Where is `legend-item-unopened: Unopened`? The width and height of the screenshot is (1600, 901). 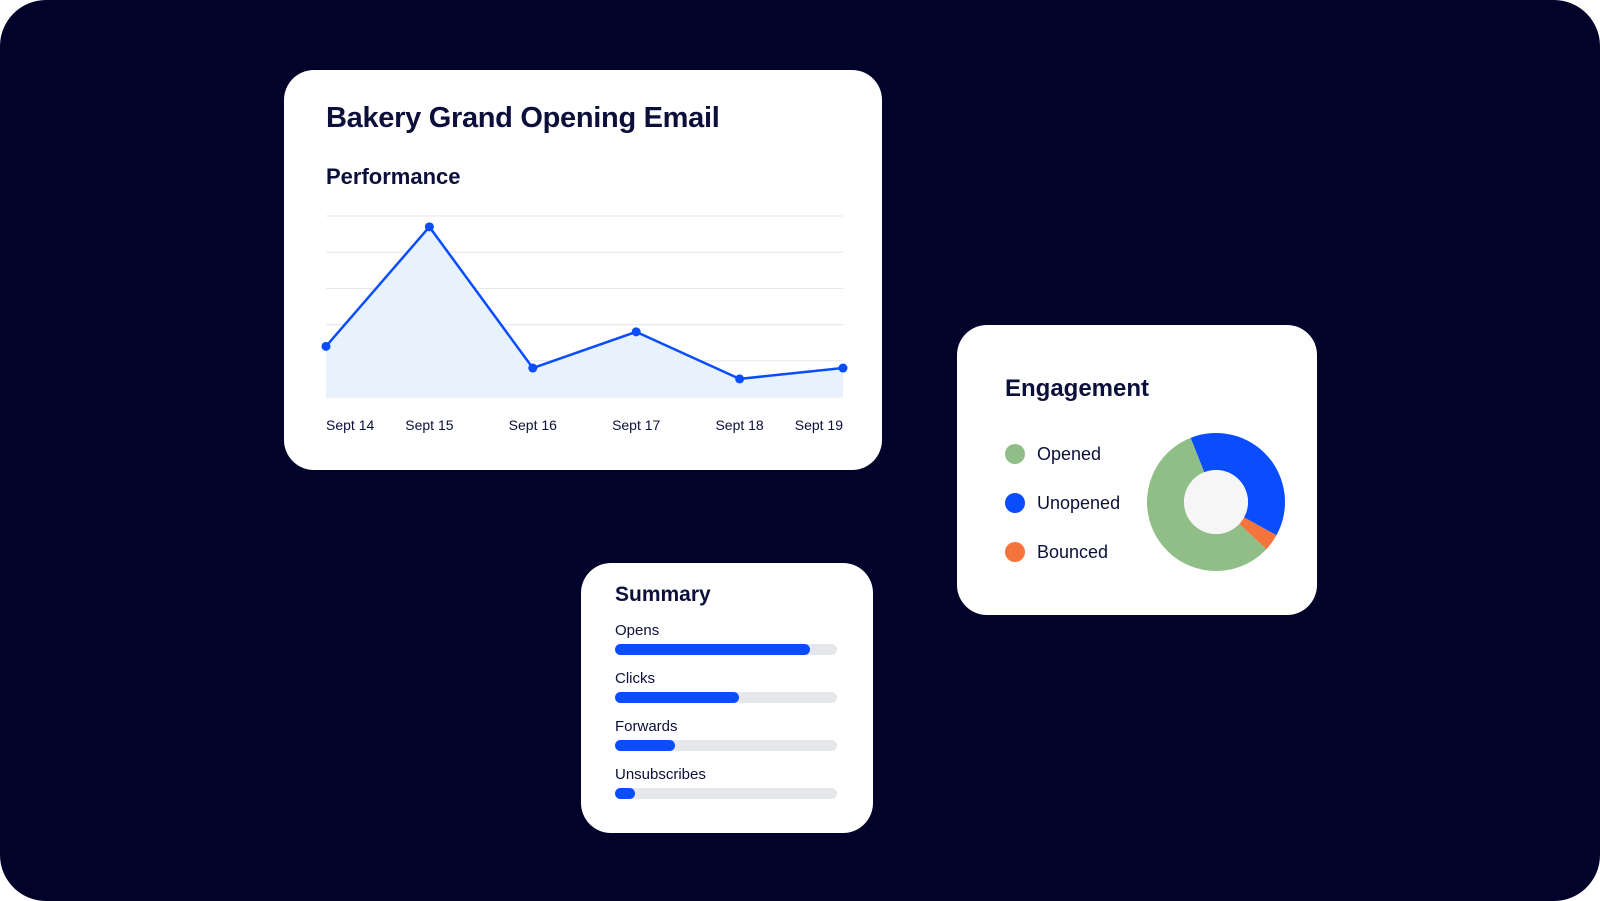
legend-item-unopened: Unopened is located at coordinates (1062, 503).